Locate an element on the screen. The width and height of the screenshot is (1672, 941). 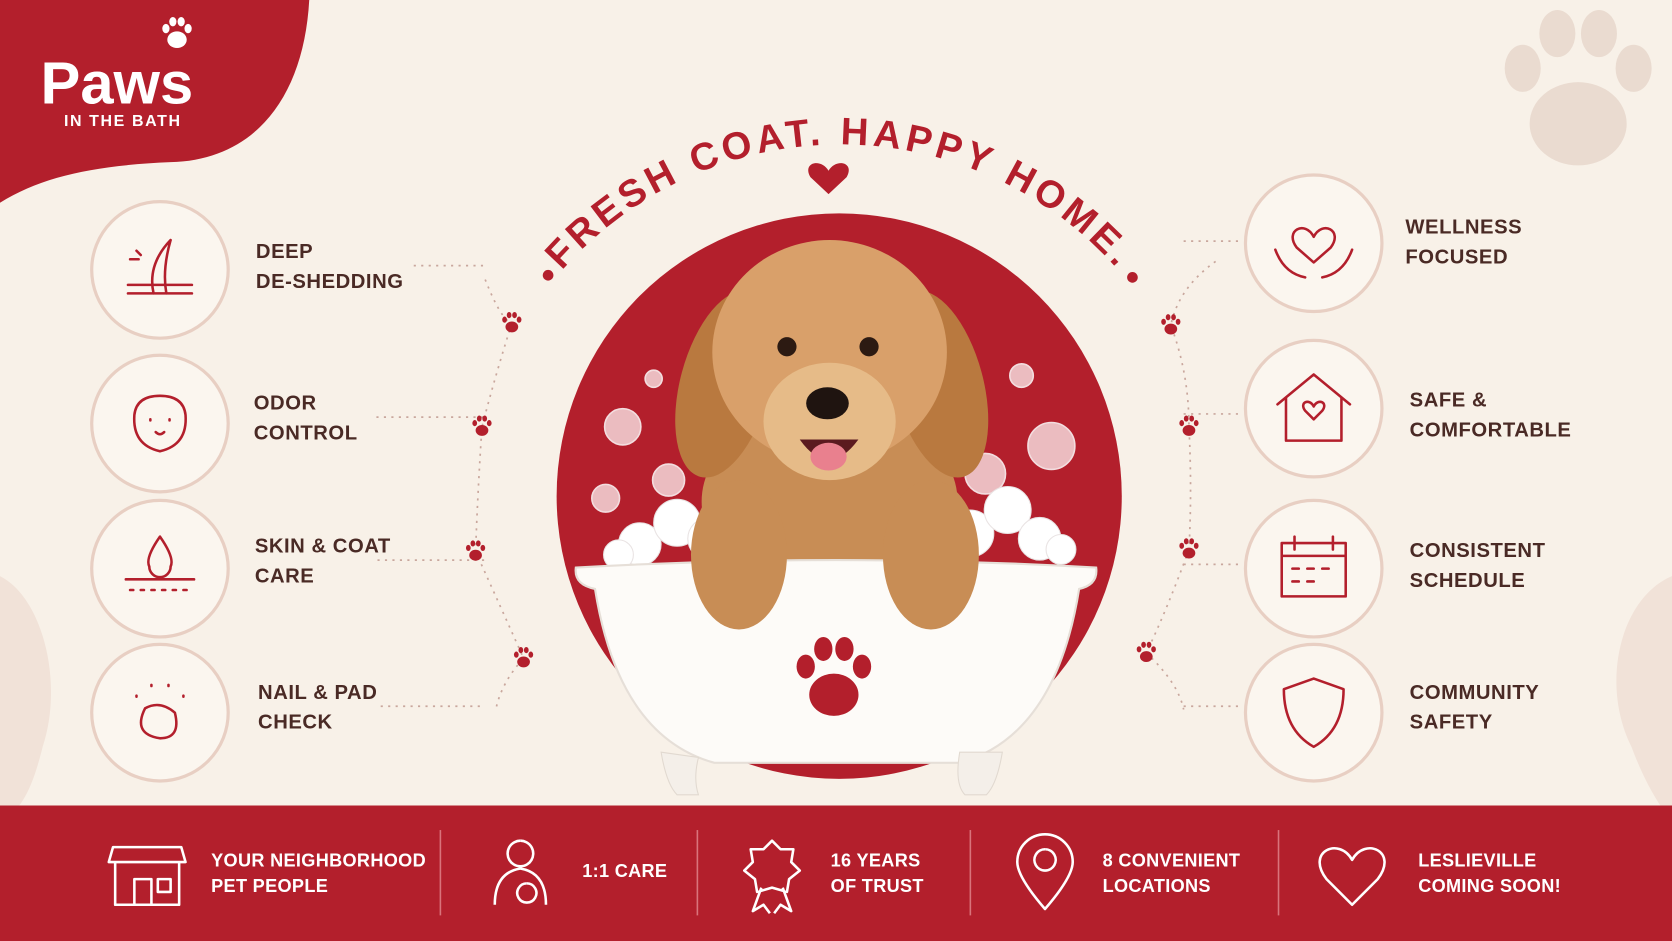
feature-label: ODOR is located at coordinates (285, 404).